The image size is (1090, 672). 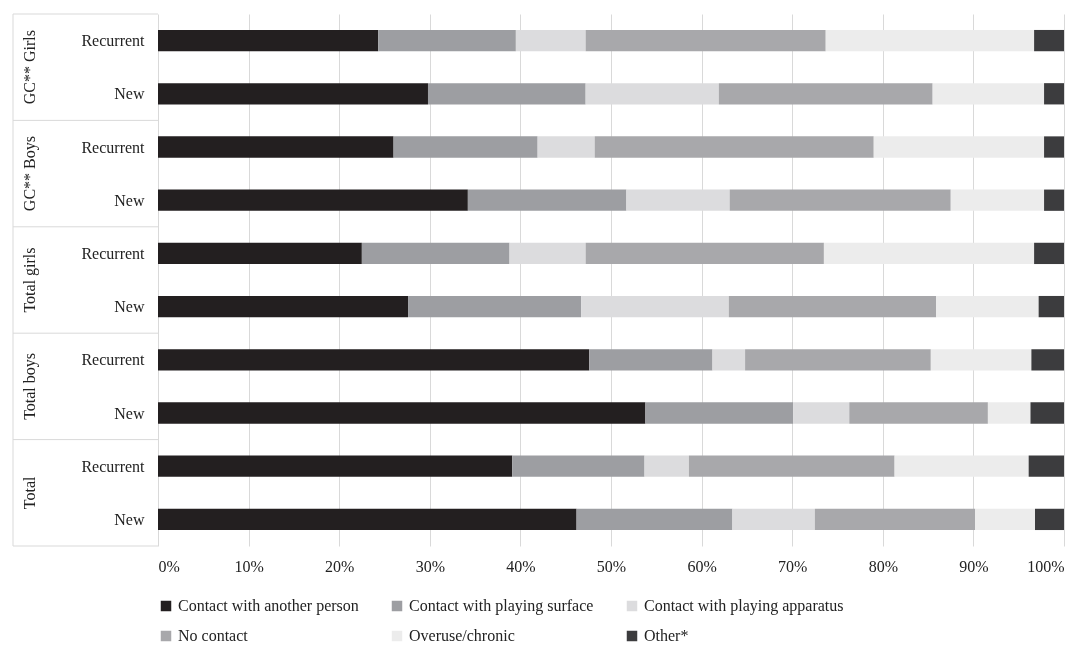 I want to click on legend-label: No contact, so click(x=213, y=635).